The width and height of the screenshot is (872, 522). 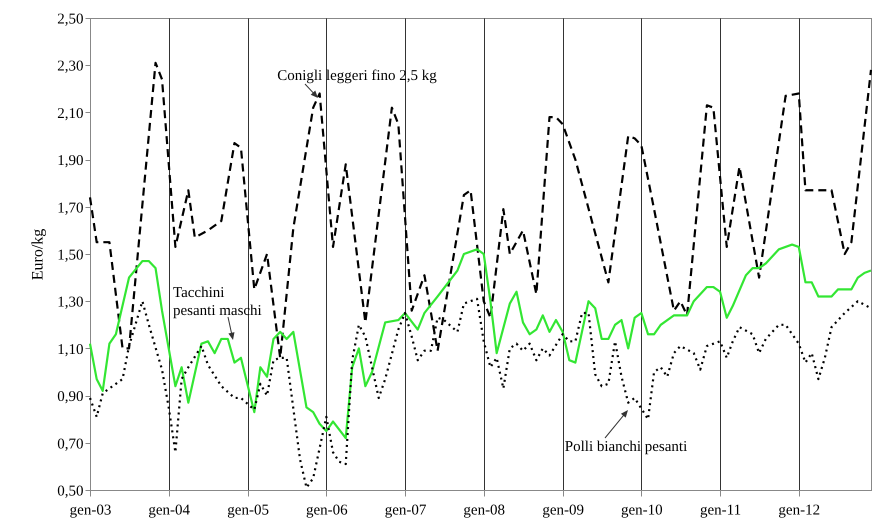 I want to click on y-tick-label: 1,90, so click(x=70, y=161).